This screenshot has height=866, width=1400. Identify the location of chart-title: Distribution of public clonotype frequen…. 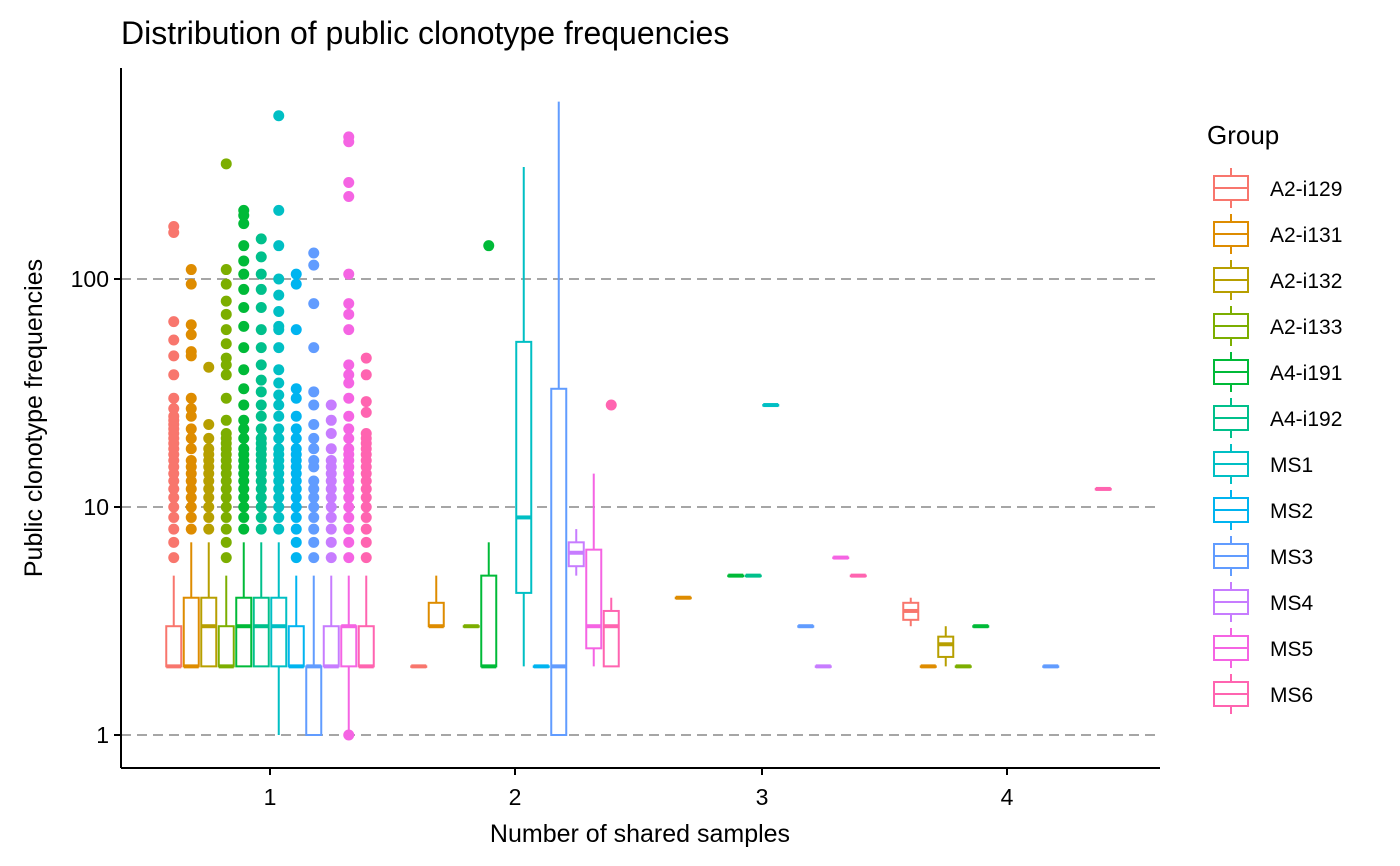
(425, 33).